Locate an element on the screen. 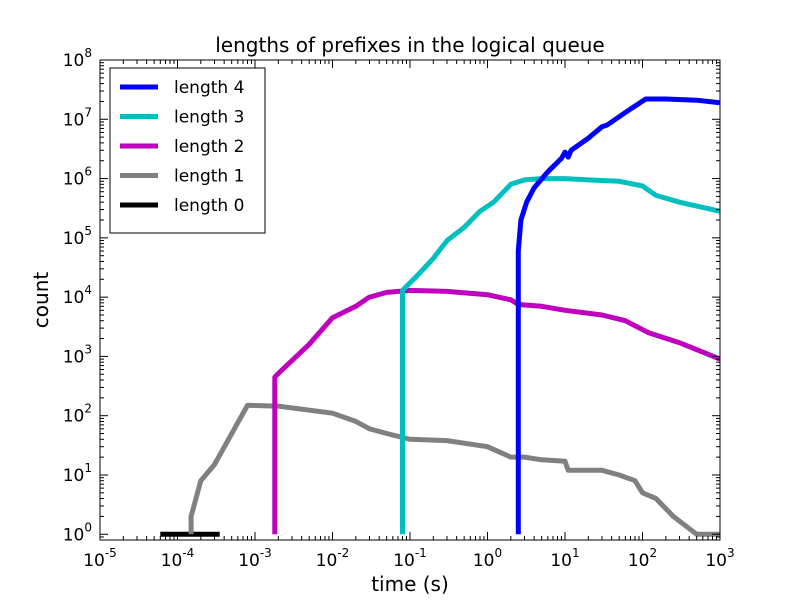 This screenshot has width=800, height=600. y-tick-label: 10⁰ is located at coordinates (77, 532).